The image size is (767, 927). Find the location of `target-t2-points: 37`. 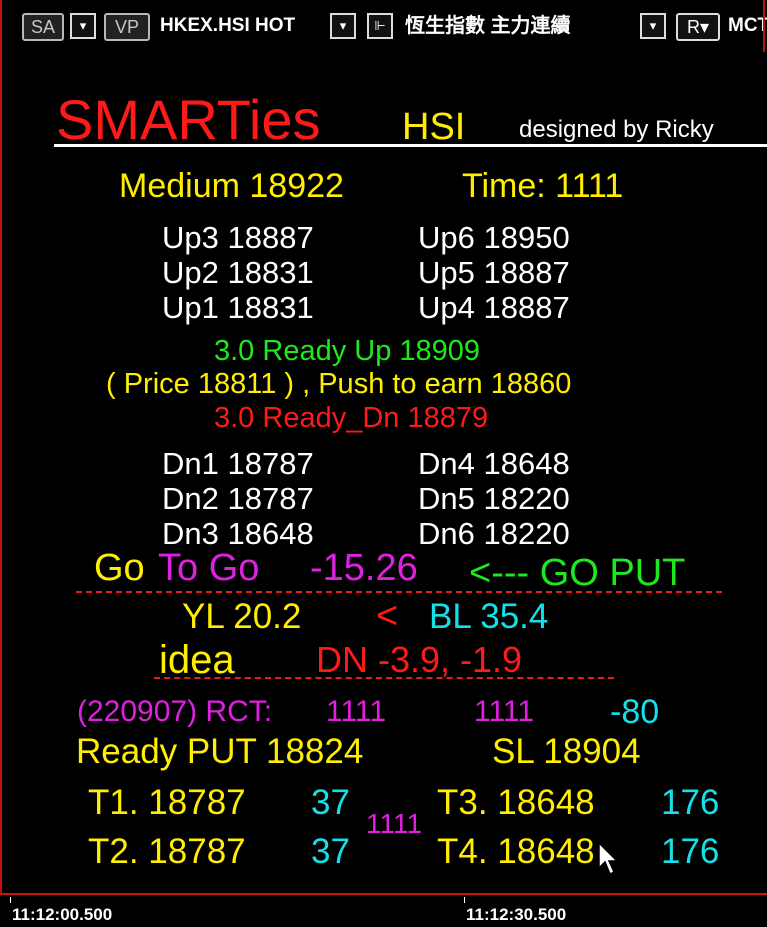

target-t2-points: 37 is located at coordinates (330, 851).